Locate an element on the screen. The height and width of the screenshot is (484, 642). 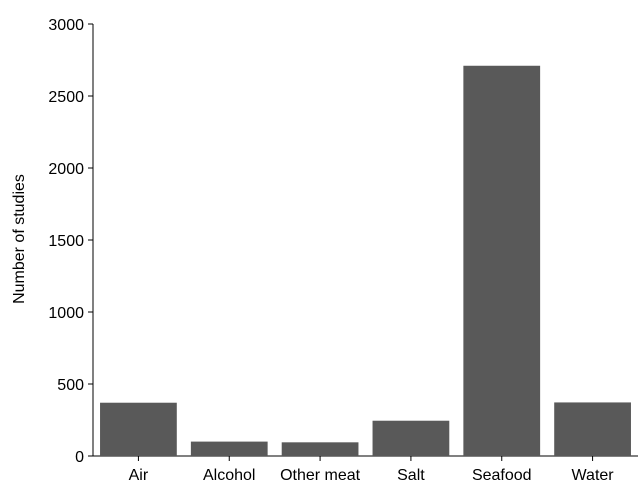
bar-other-meat is located at coordinates (320, 449).